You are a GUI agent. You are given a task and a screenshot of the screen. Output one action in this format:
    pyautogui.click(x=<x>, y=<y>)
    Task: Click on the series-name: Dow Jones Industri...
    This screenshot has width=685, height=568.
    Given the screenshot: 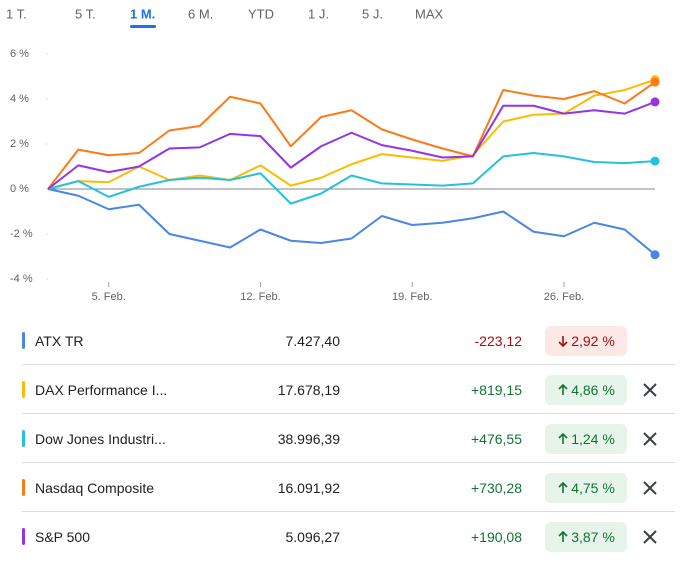 What is the action you would take?
    pyautogui.click(x=100, y=438)
    